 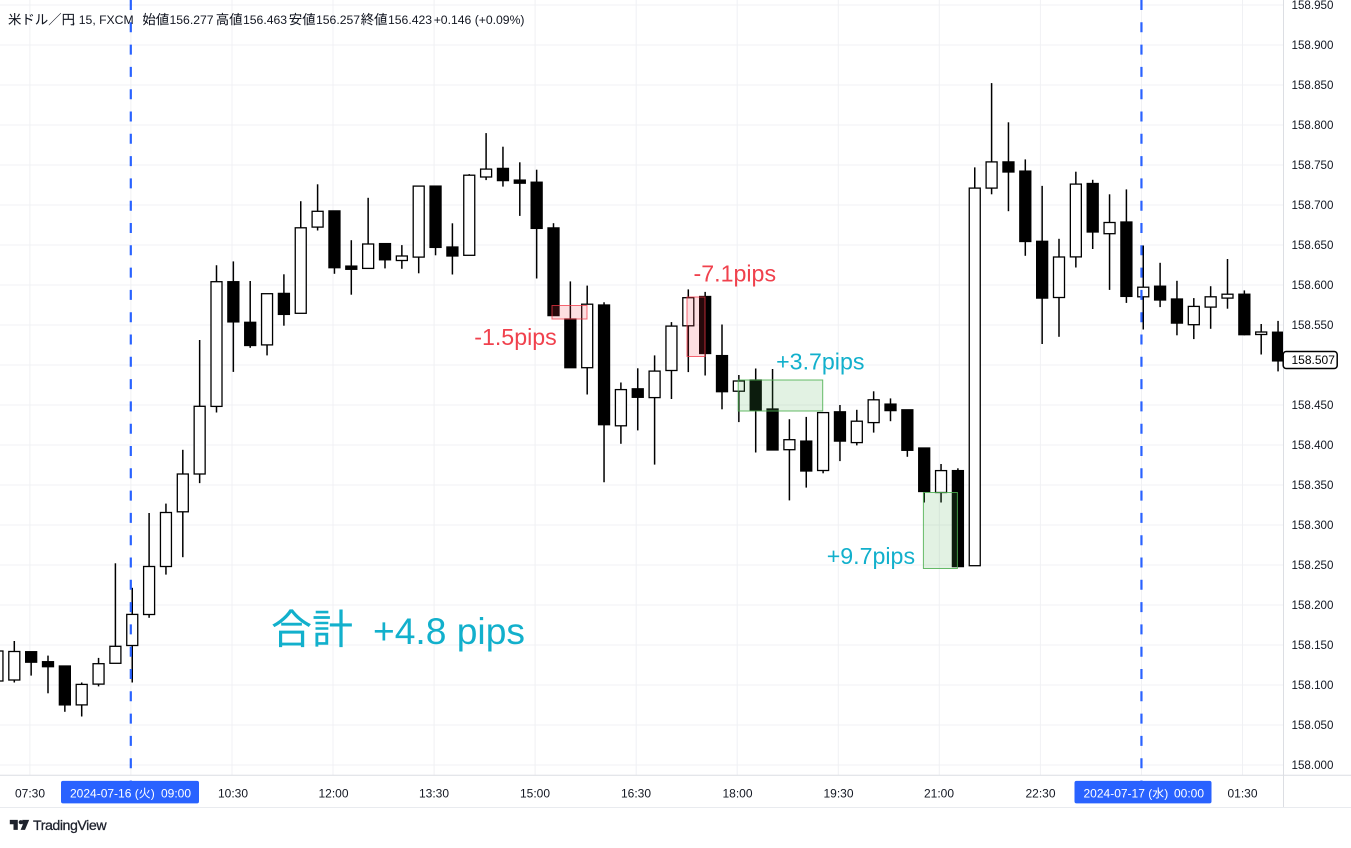 I want to click on svg-text: , 15, FXCM, so click(x=103, y=20).